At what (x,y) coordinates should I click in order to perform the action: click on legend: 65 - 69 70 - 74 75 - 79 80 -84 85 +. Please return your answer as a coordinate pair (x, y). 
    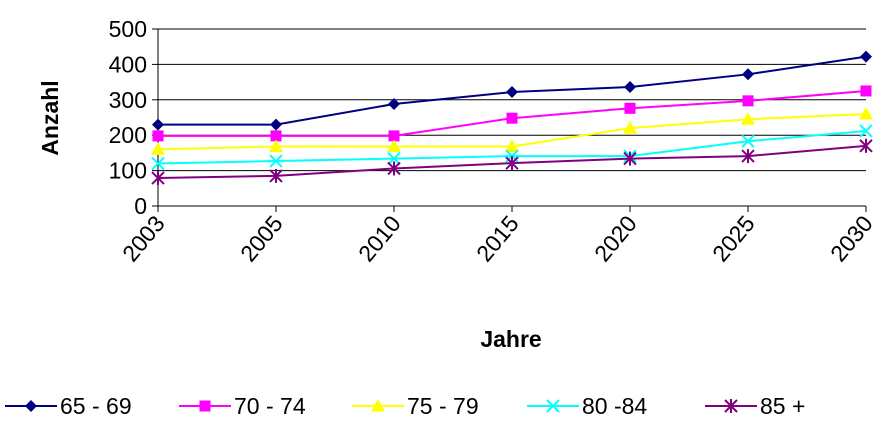
    Looking at the image, I should click on (405, 406).